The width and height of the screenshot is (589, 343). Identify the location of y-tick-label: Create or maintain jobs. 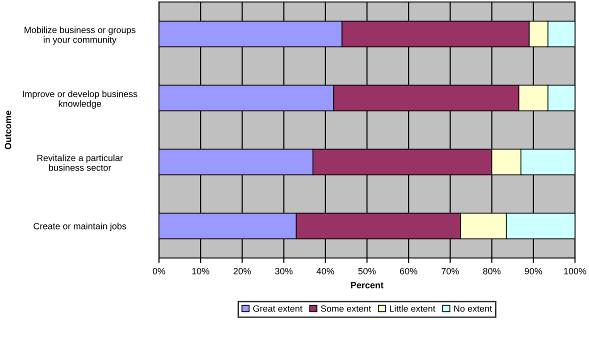
(80, 227).